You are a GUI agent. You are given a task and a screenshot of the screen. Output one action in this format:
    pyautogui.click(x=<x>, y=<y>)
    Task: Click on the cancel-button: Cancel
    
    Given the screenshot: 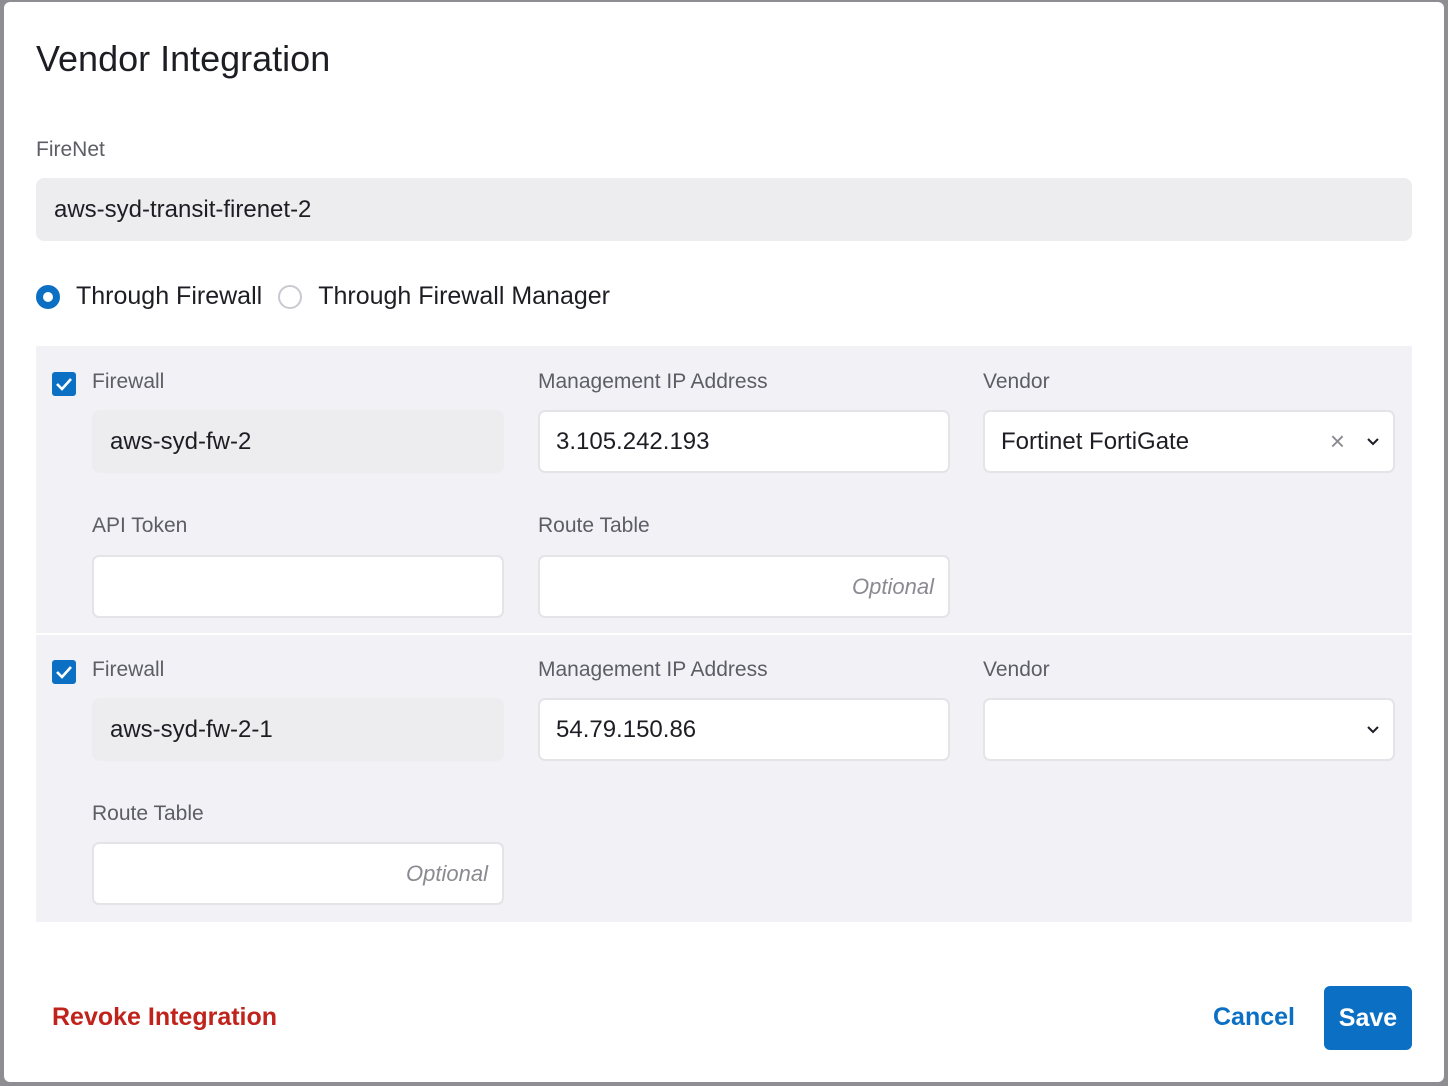 What is the action you would take?
    pyautogui.click(x=1254, y=1017)
    